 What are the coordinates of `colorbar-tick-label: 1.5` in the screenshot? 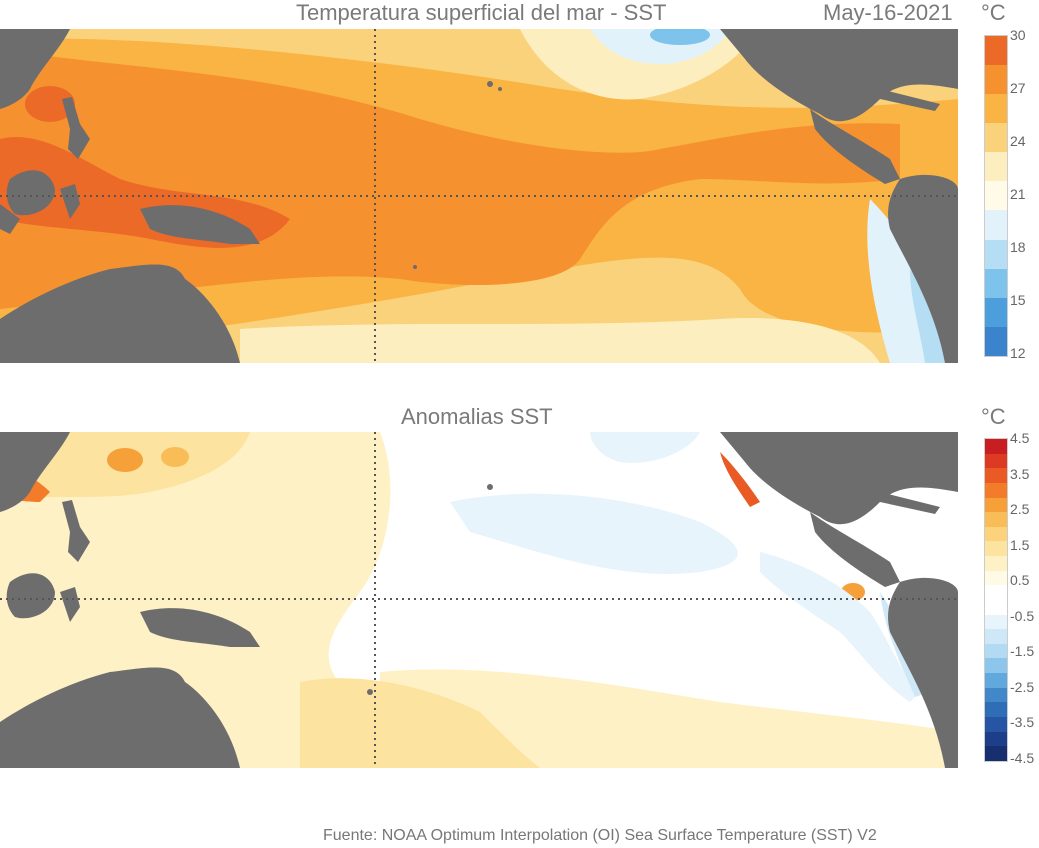 It's located at (1020, 544).